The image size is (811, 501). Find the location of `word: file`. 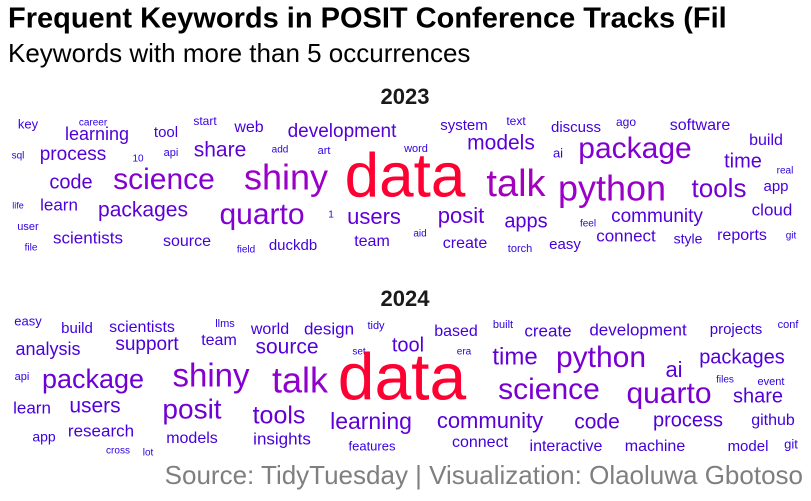

word: file is located at coordinates (31, 248).